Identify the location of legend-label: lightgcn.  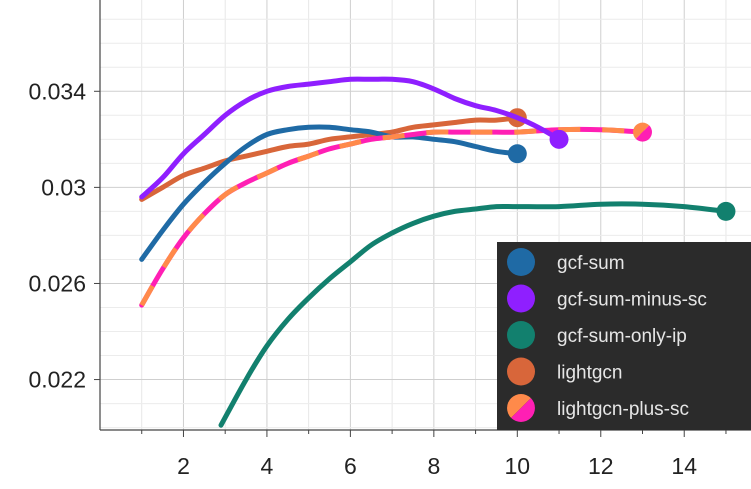
(590, 373).